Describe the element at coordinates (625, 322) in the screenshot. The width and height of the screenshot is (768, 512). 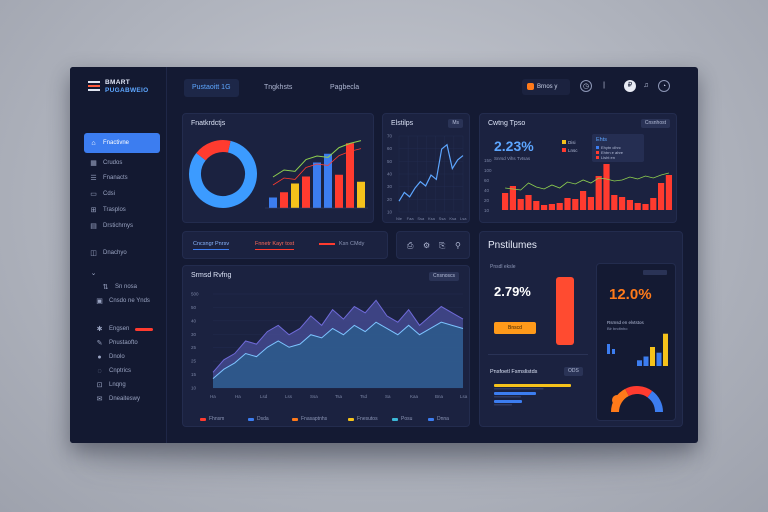
I see `kpi-caption: Rsmsd en elvtstos` at that location.